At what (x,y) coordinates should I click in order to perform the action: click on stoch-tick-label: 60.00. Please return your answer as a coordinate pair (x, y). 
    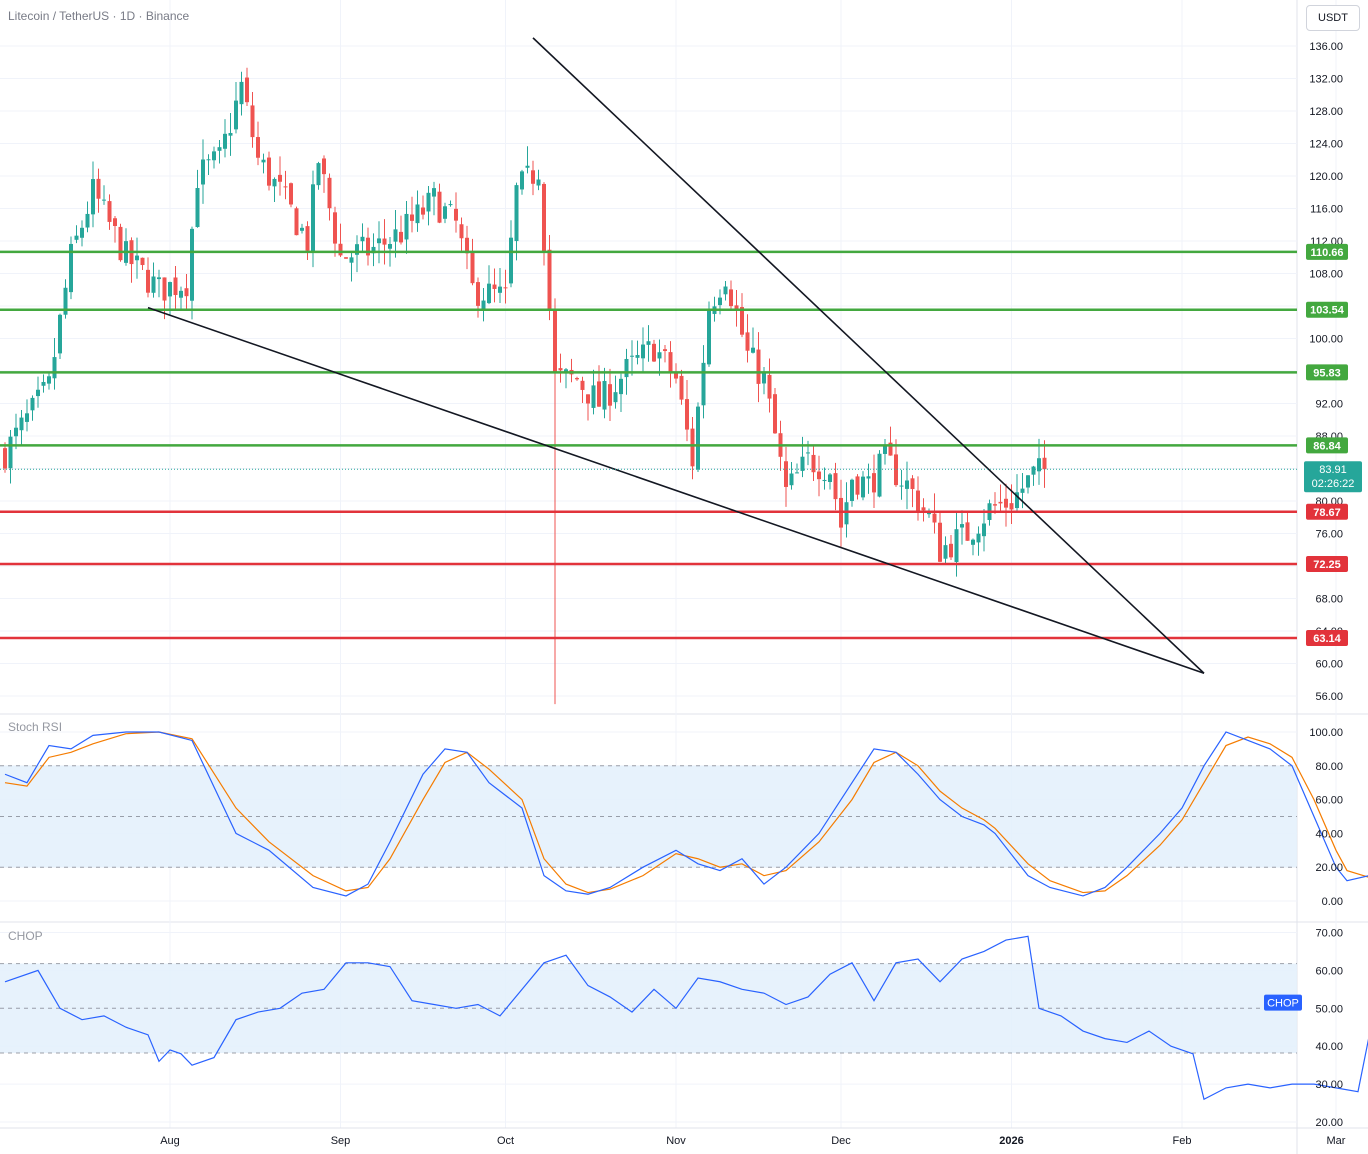
    Looking at the image, I should click on (1329, 801).